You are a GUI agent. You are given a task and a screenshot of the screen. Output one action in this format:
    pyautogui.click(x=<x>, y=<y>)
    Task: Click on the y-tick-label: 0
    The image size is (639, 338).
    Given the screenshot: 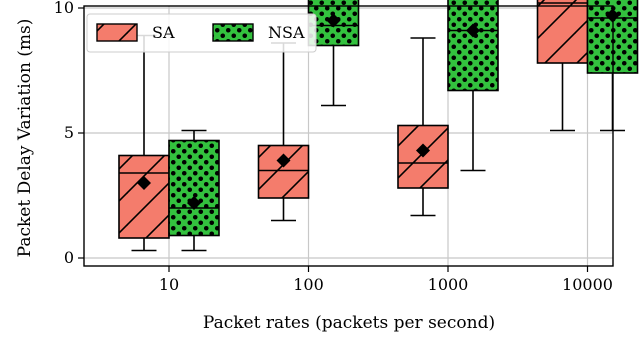 What is the action you would take?
    pyautogui.click(x=69, y=257)
    